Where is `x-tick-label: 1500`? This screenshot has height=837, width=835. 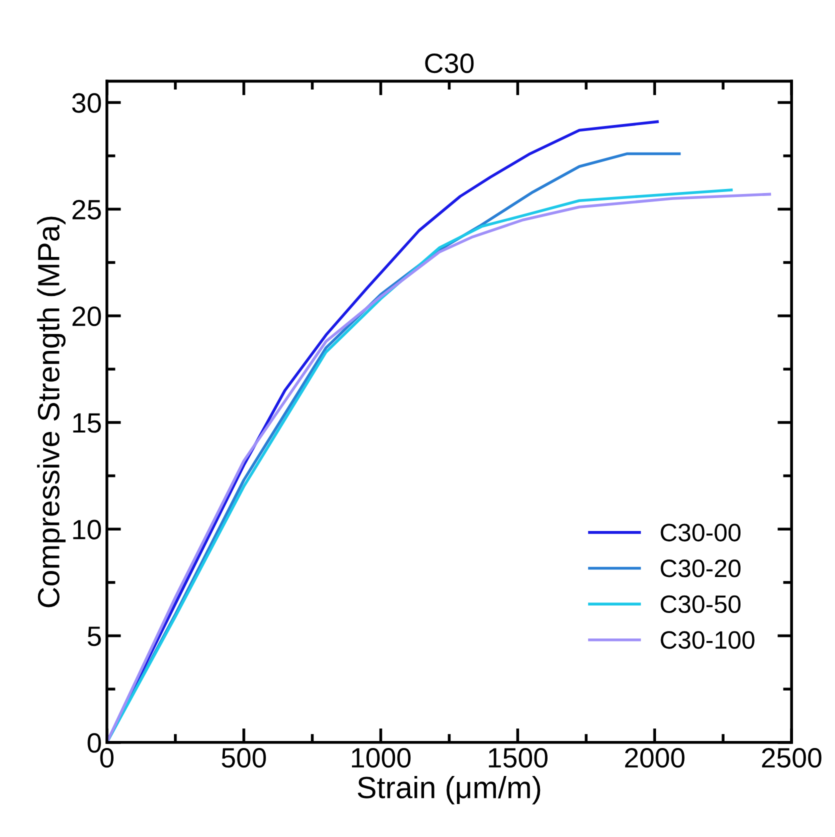 x-tick-label: 1500 is located at coordinates (518, 758).